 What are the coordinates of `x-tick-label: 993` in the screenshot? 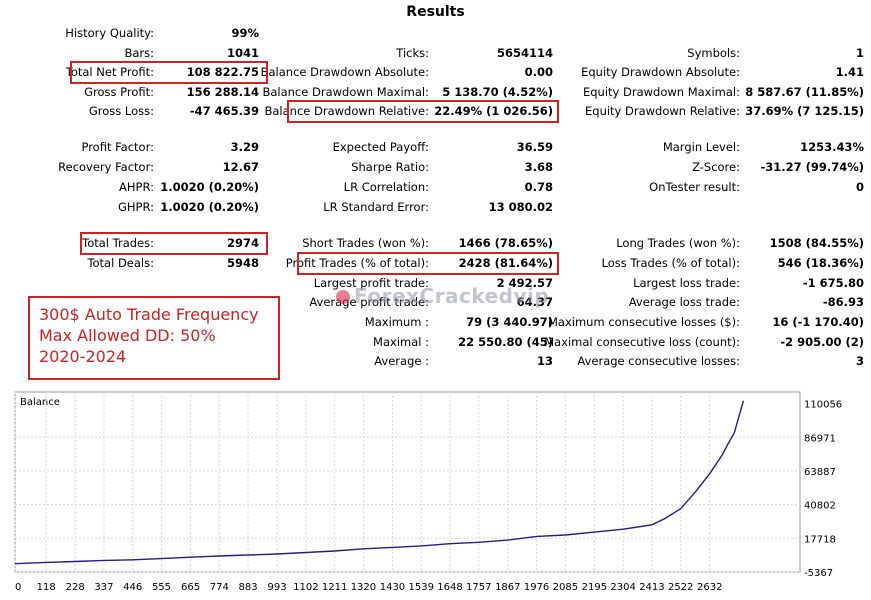 It's located at (277, 587).